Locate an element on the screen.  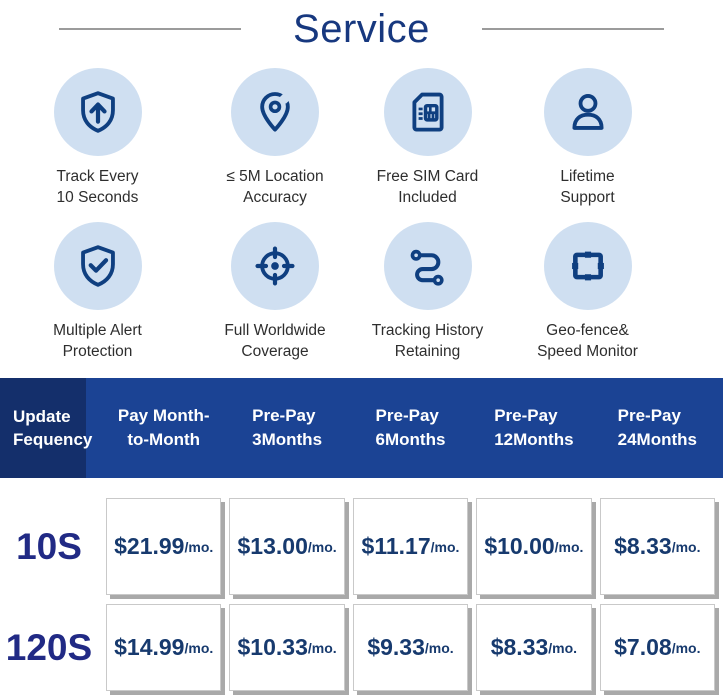
price-amount: $13.00 is located at coordinates (272, 546).